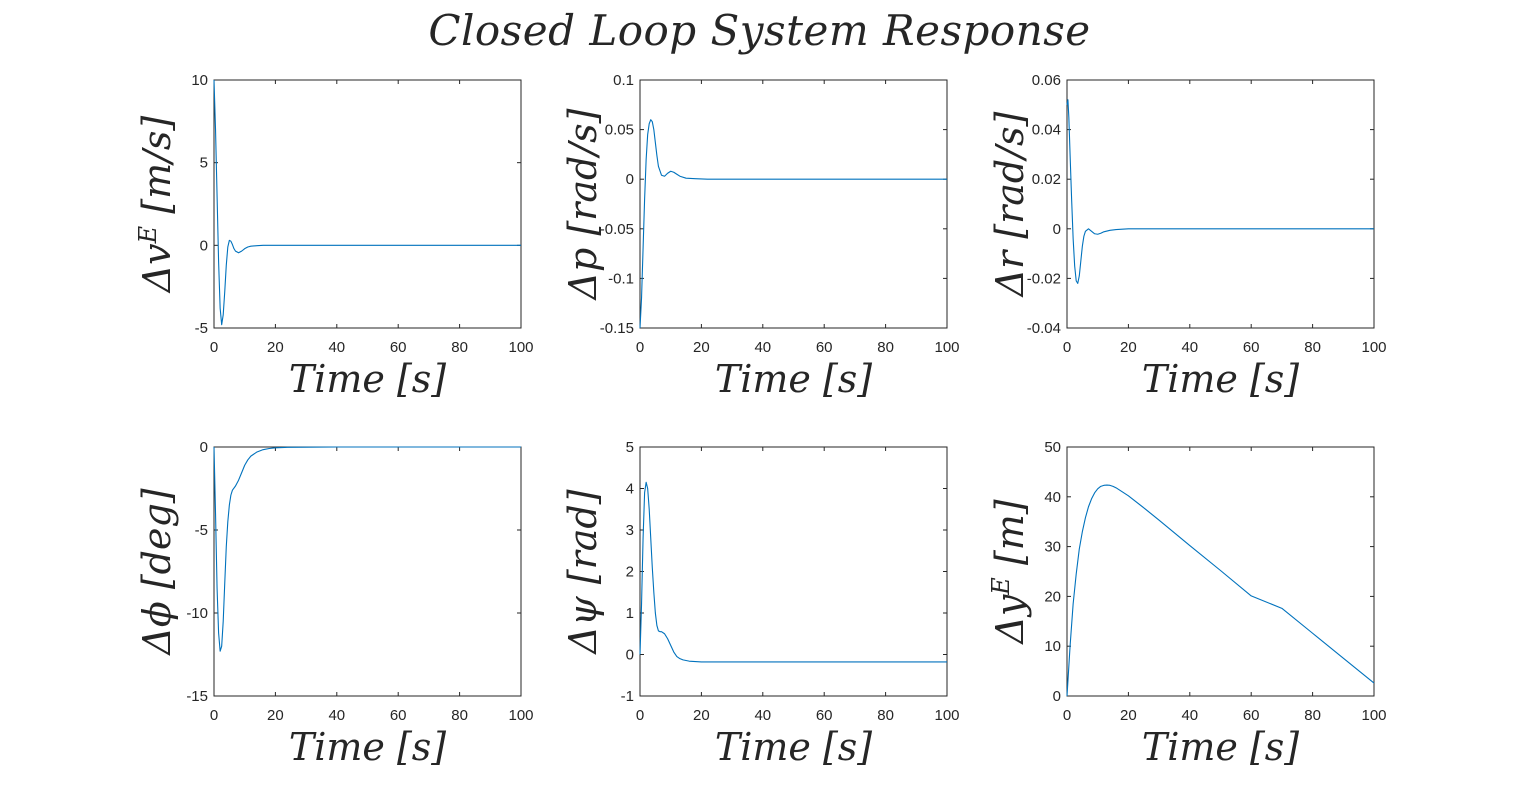  What do you see at coordinates (1052, 497) in the screenshot?
I see `y-tick-label: 40` at bounding box center [1052, 497].